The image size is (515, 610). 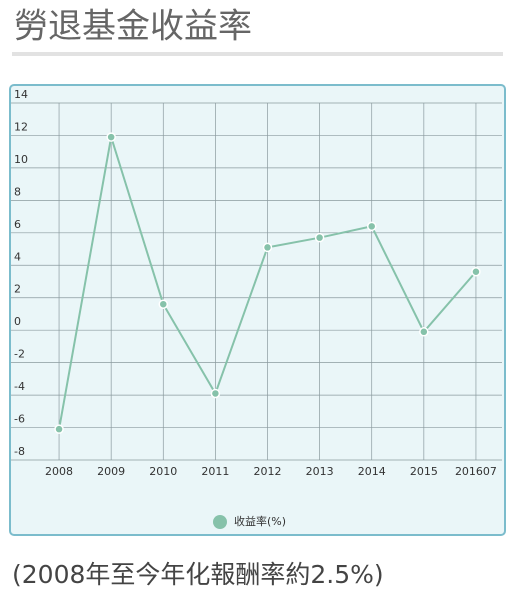 I want to click on y-tick-label: 8, so click(x=17, y=191).